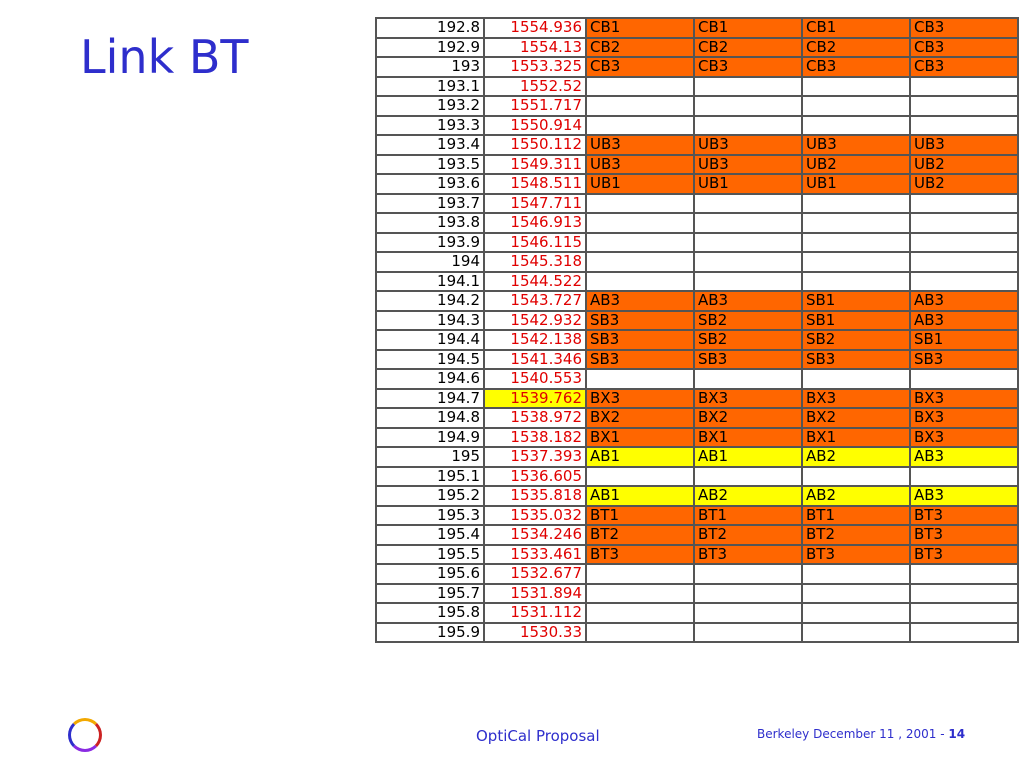 The image size is (1024, 768). What do you see at coordinates (430, 164) in the screenshot?
I see `frequency-cell: 193.5` at bounding box center [430, 164].